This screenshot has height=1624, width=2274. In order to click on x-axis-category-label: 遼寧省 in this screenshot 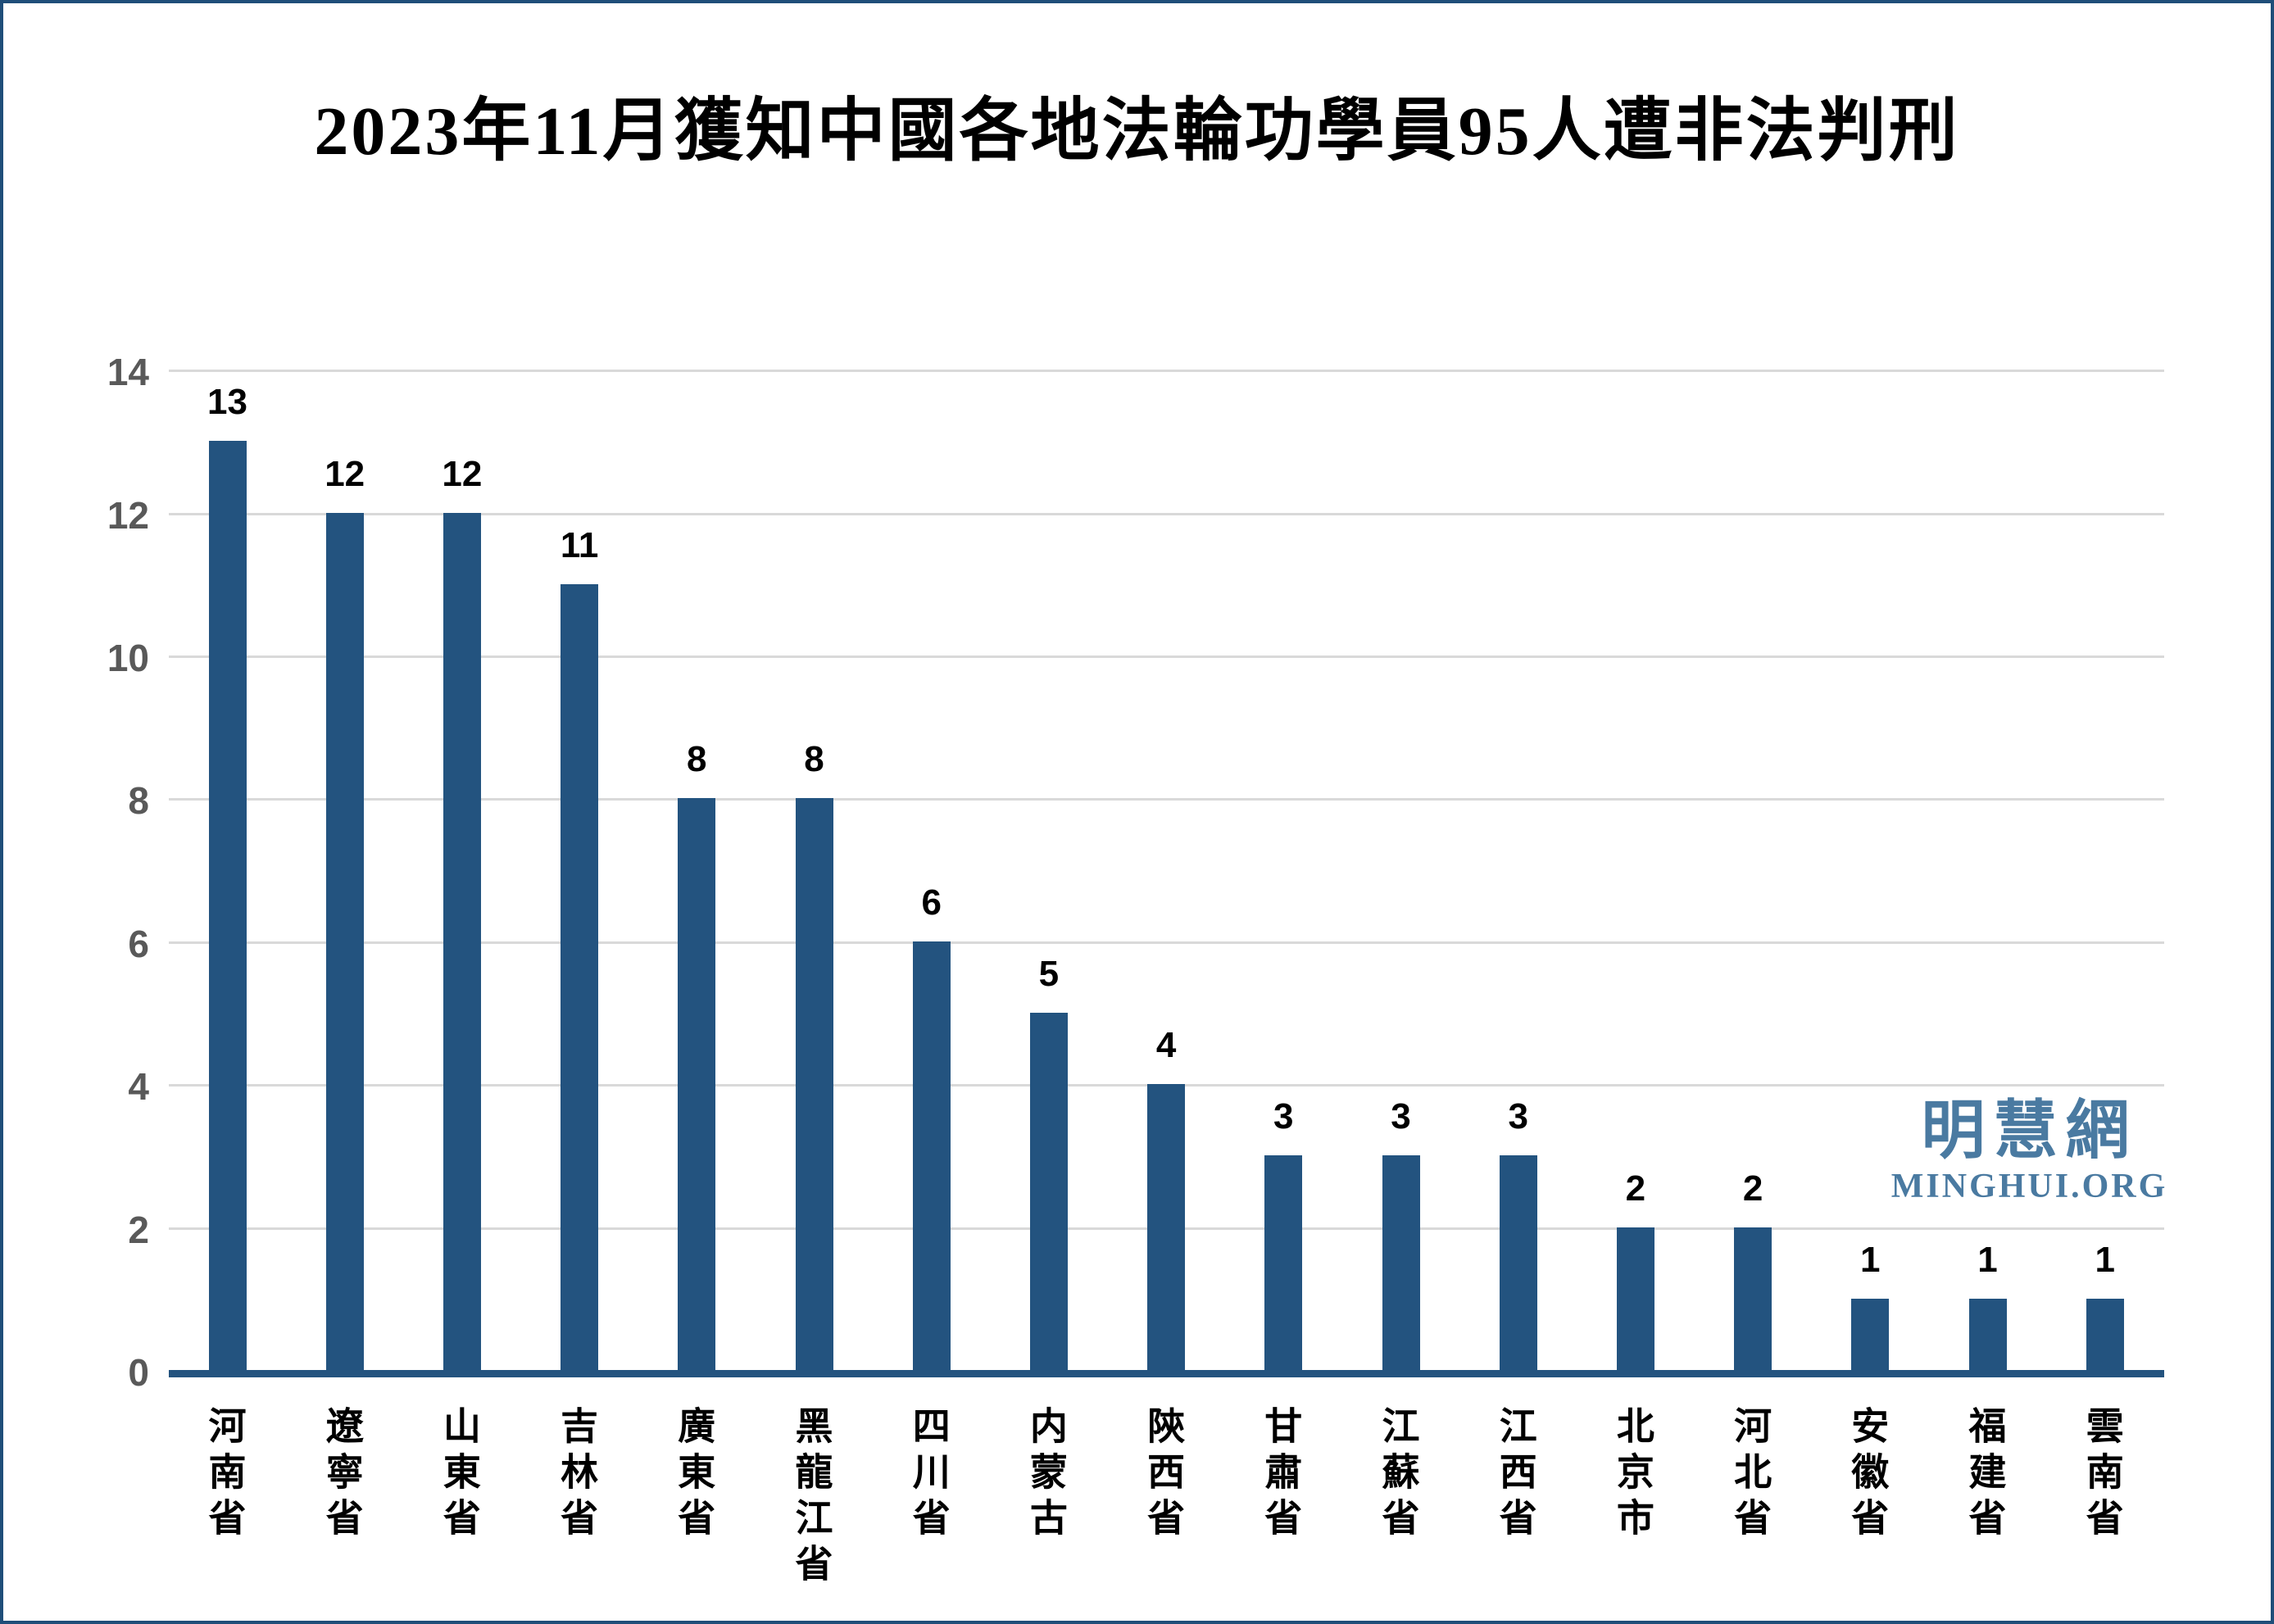, I will do `click(342, 1475)`.